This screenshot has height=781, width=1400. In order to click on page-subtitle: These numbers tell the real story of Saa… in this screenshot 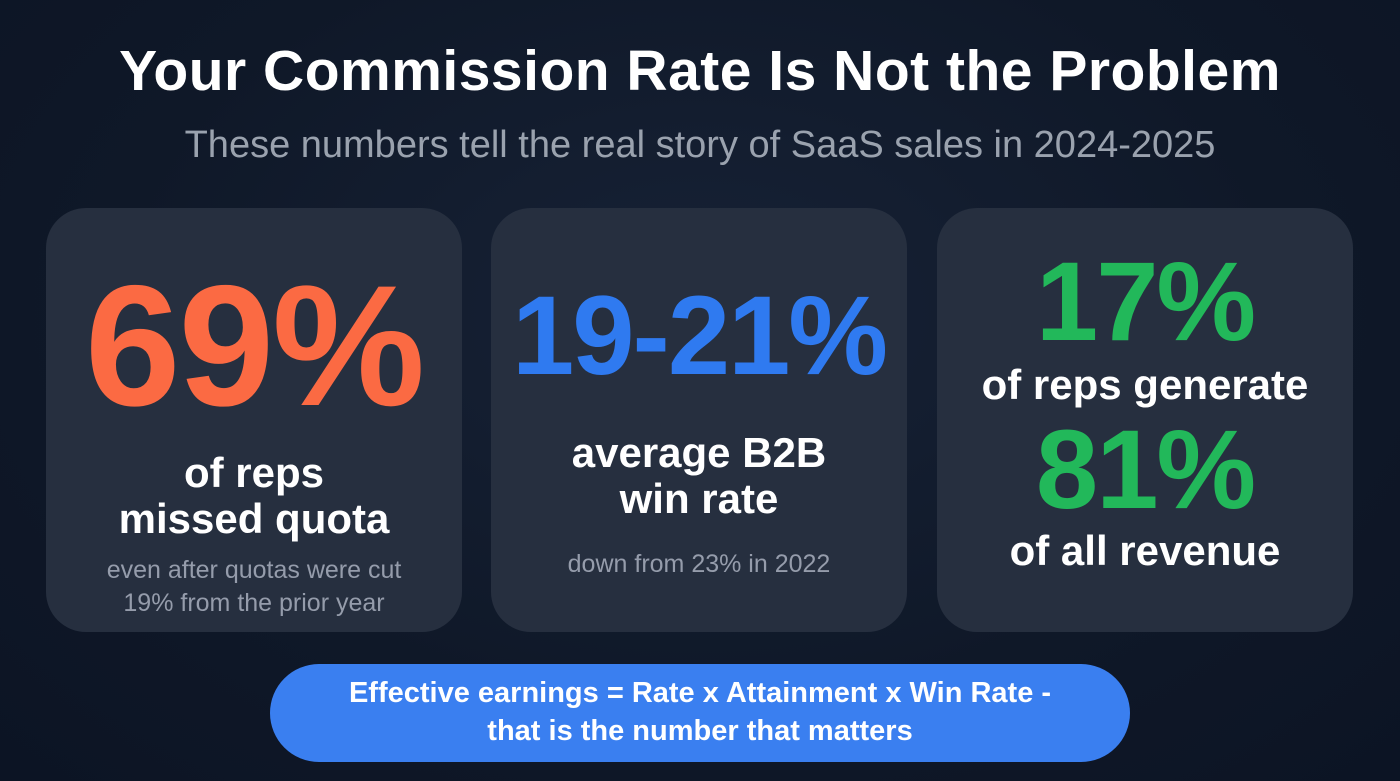, I will do `click(700, 145)`.